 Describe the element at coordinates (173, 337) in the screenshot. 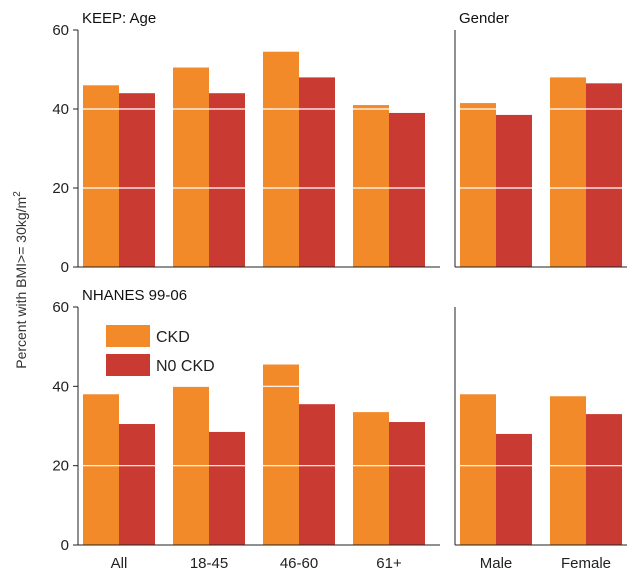

I see `legend-label-1: CKD` at that location.